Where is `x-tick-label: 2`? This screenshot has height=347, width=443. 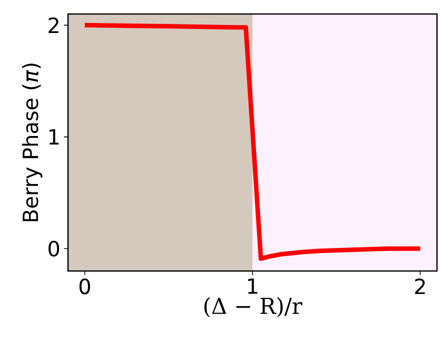
x-tick-label: 2 is located at coordinates (420, 286).